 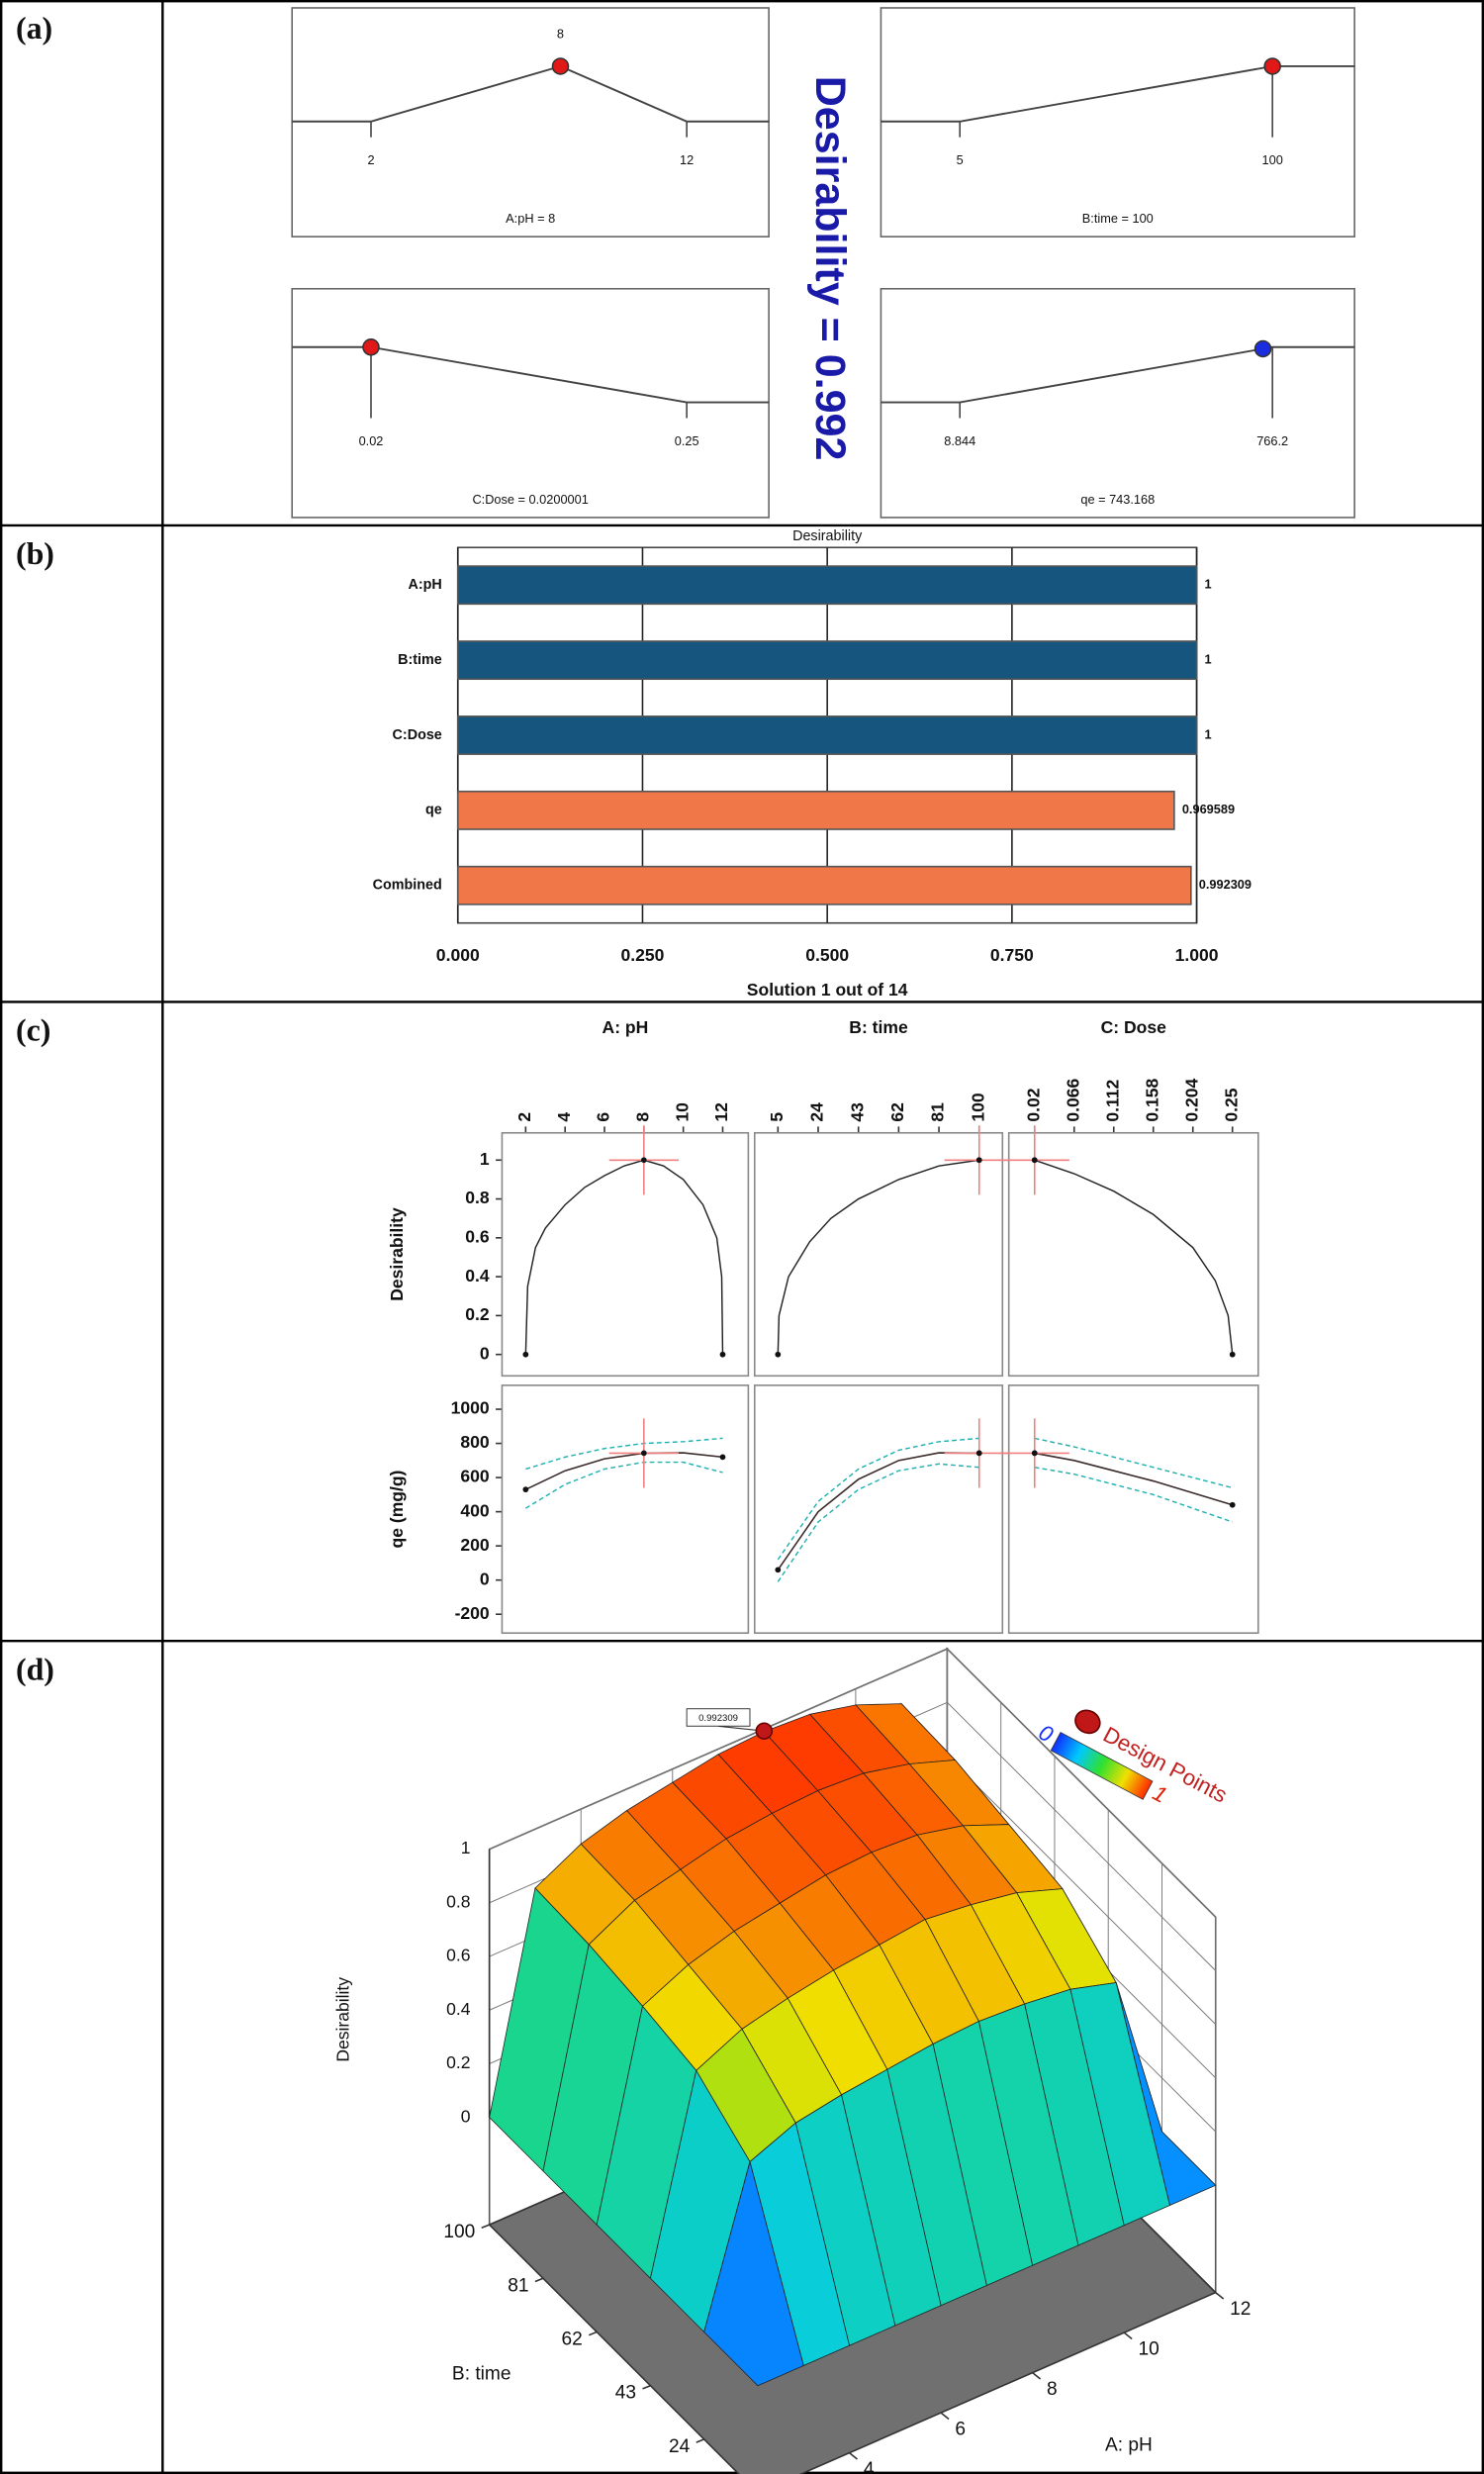 I want to click on colorbar, so click(x=1102, y=1766).